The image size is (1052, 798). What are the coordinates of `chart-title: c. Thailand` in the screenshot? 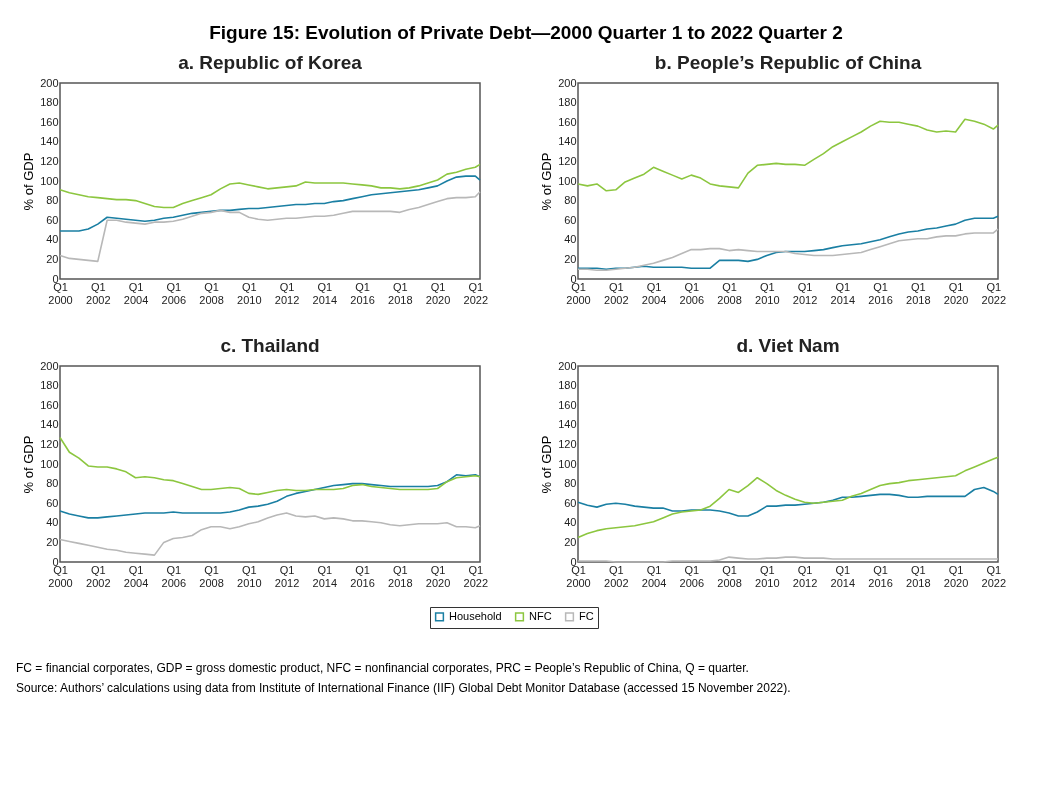 It's located at (270, 345).